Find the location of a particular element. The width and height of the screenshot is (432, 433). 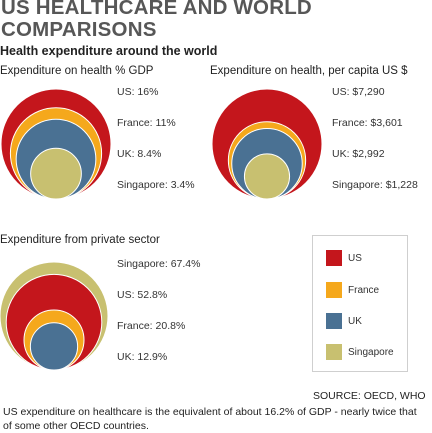

data-label-us: US: 16% is located at coordinates (137, 92).